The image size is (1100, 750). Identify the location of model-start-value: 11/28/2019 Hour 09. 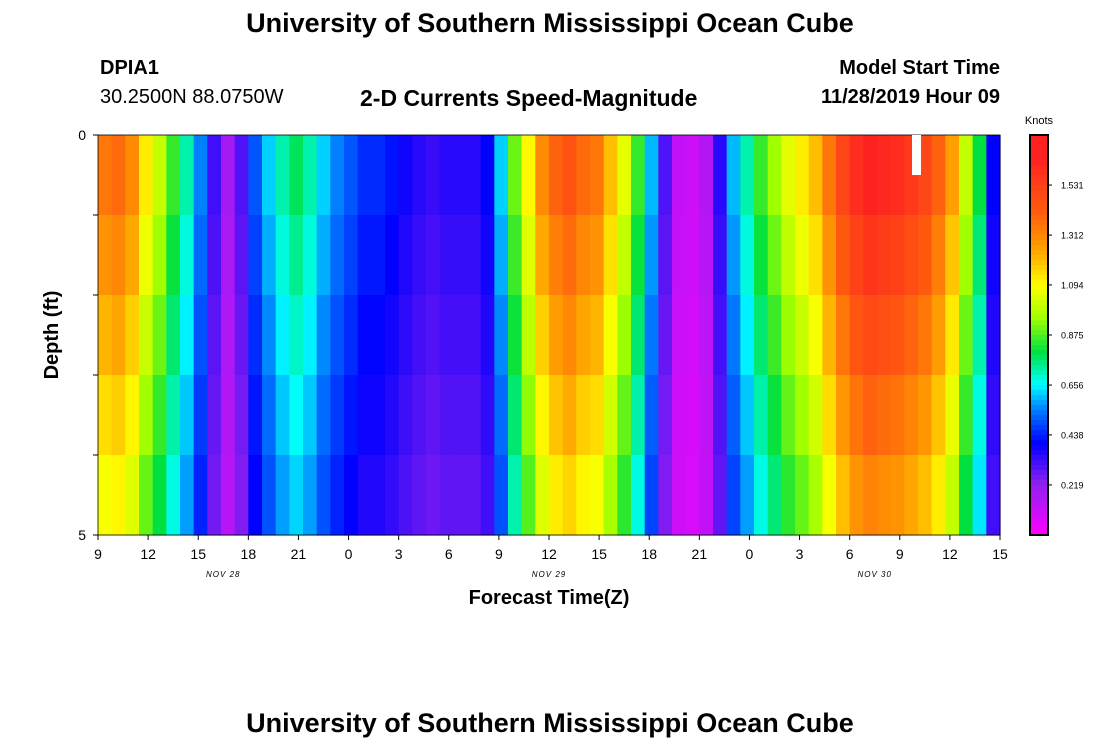
(910, 97).